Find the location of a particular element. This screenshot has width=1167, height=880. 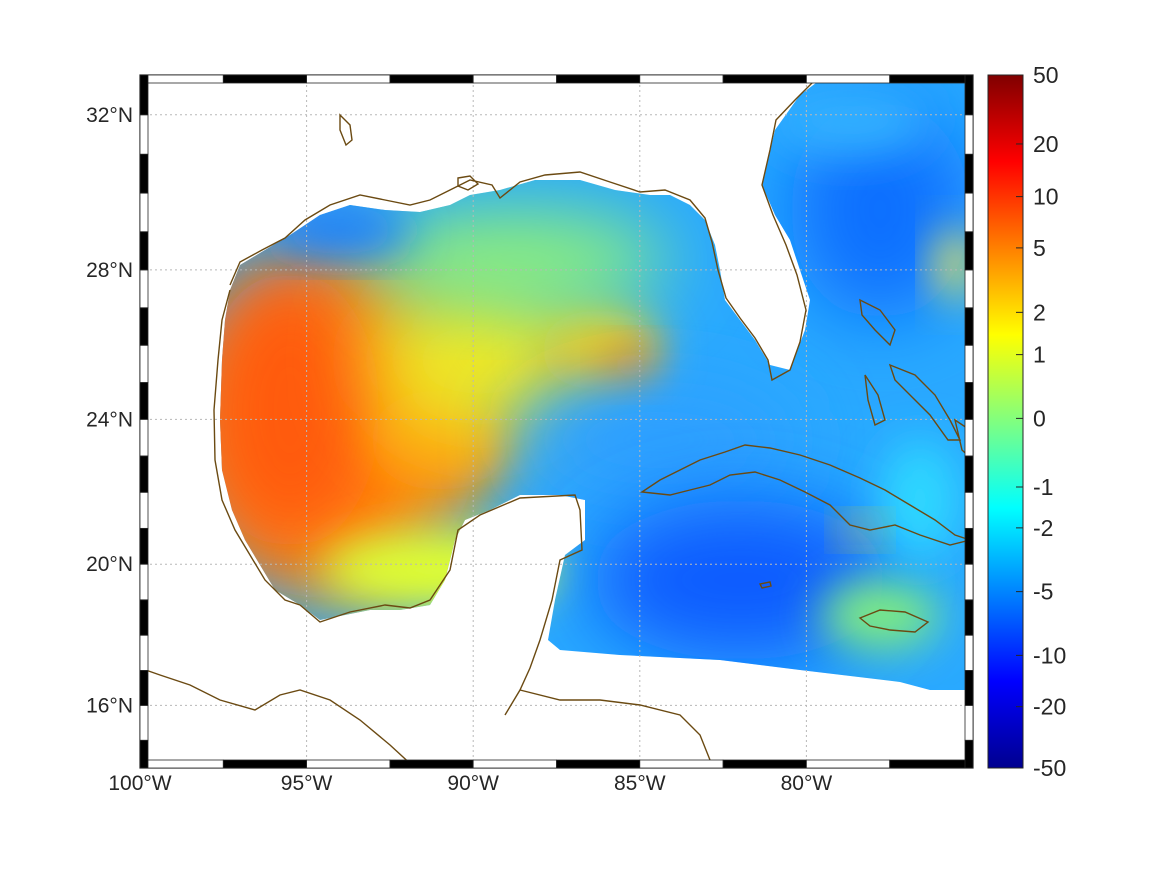

colorbar-tick-label: -2 is located at coordinates (1043, 528).